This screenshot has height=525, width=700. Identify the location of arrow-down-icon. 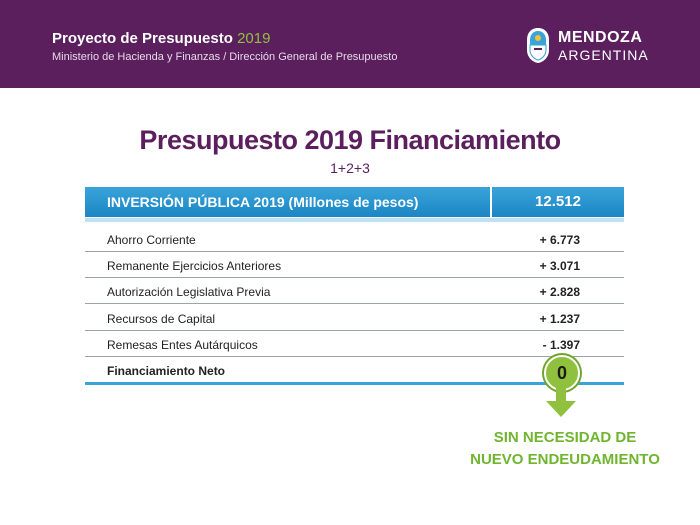
(561, 402).